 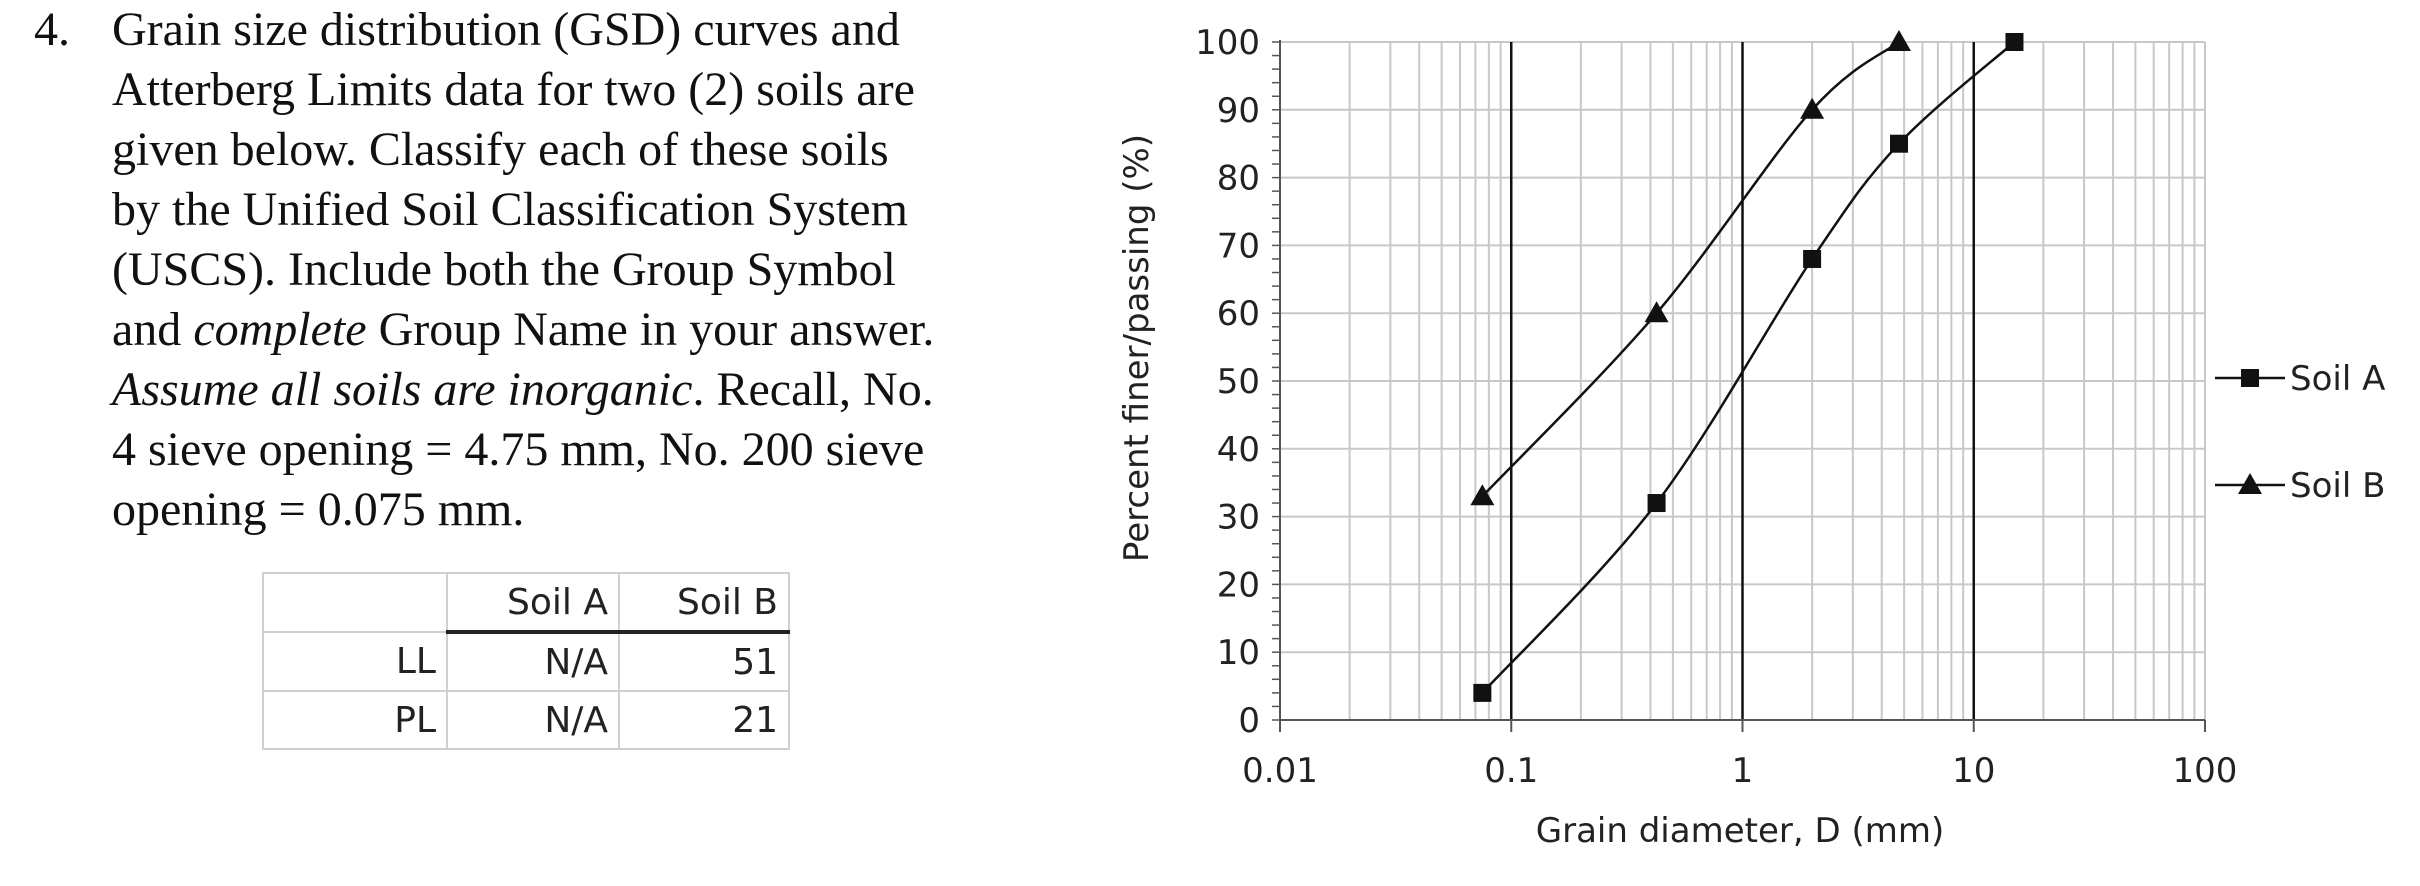 What do you see at coordinates (1238, 246) in the screenshot?
I see `y-tick-label: 70` at bounding box center [1238, 246].